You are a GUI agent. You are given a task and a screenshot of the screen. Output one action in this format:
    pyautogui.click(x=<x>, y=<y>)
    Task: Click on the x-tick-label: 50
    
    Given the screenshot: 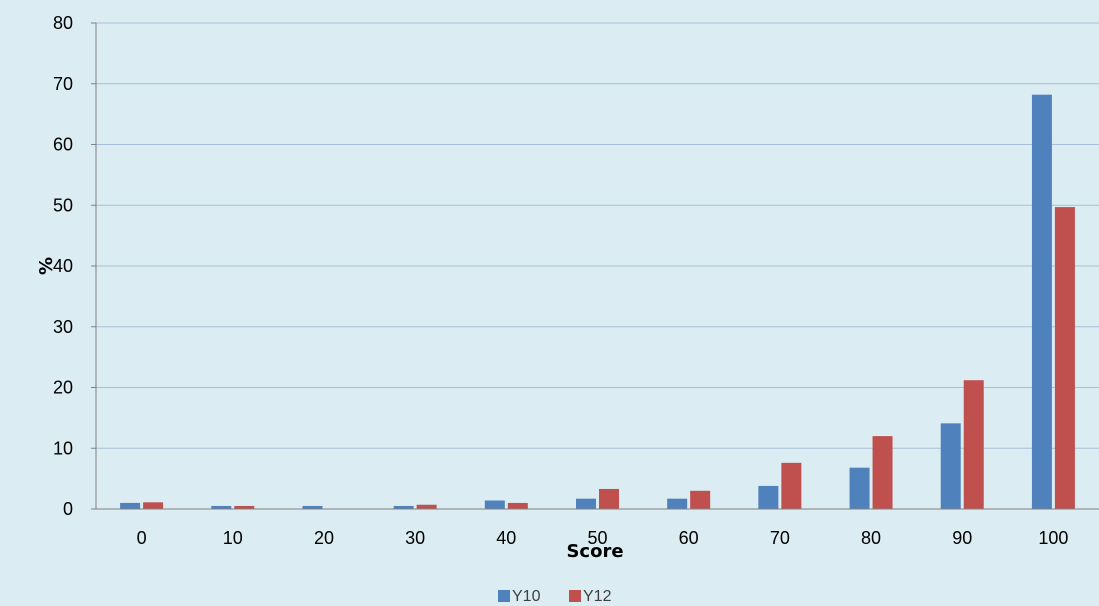 What is the action you would take?
    pyautogui.click(x=597, y=538)
    